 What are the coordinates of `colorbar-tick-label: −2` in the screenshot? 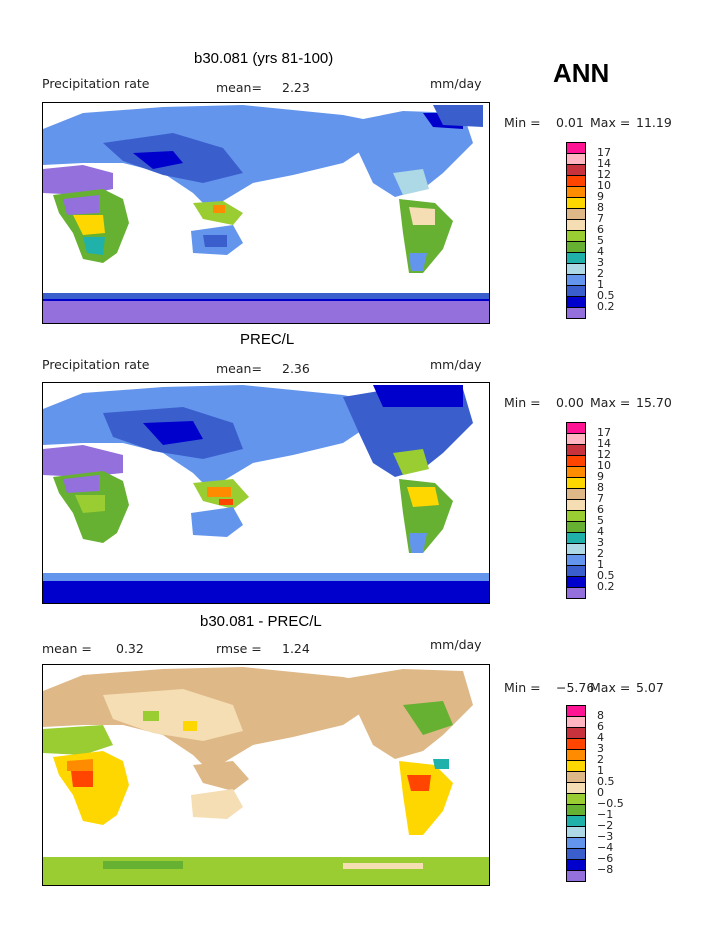 It's located at (605, 825).